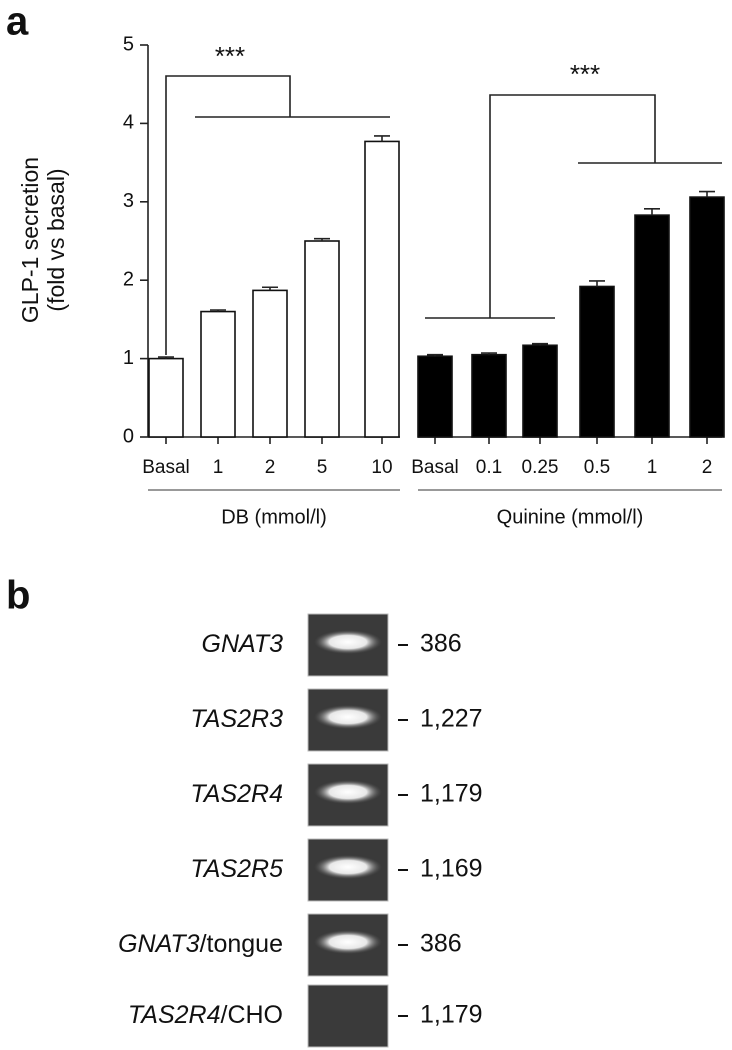  Describe the element at coordinates (241, 944) in the screenshot. I see `gene-suffix: /tongue` at that location.